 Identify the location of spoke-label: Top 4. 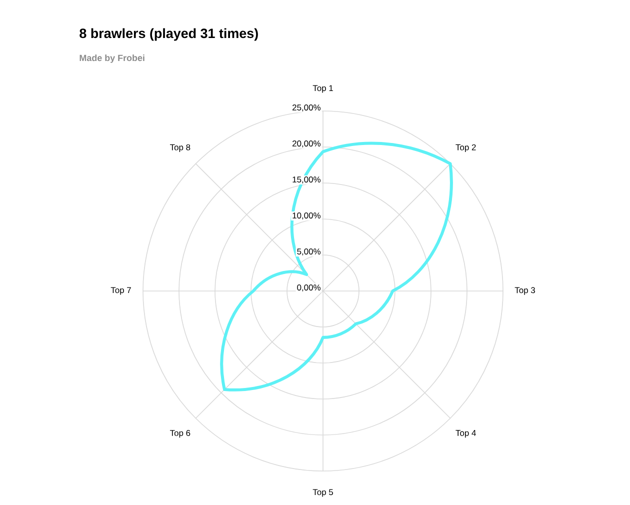
(466, 434).